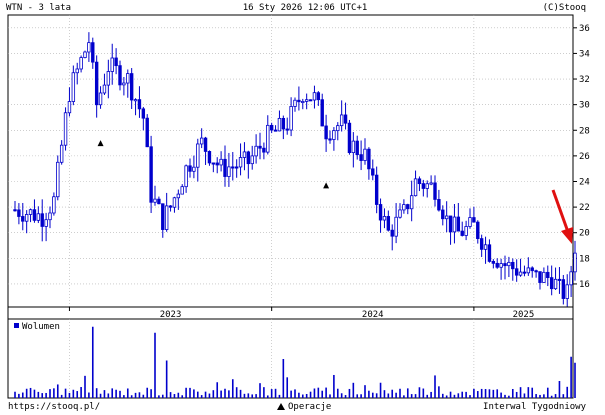 Image resolution: width=605 pixels, height=415 pixels. I want to click on operation-markers, so click(213, 164).